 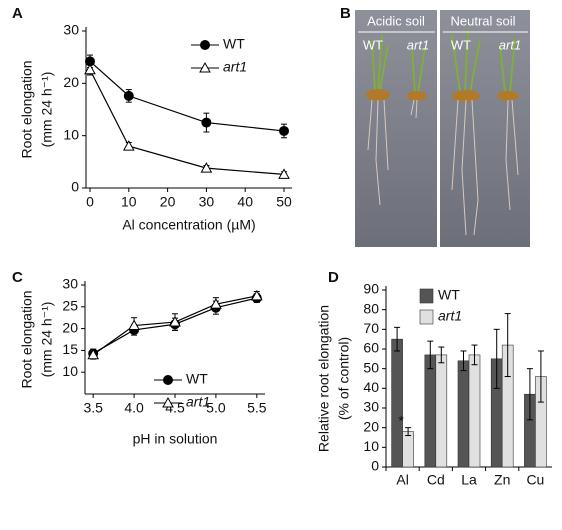 I want to click on x-tick-label: 20, so click(x=168, y=202).